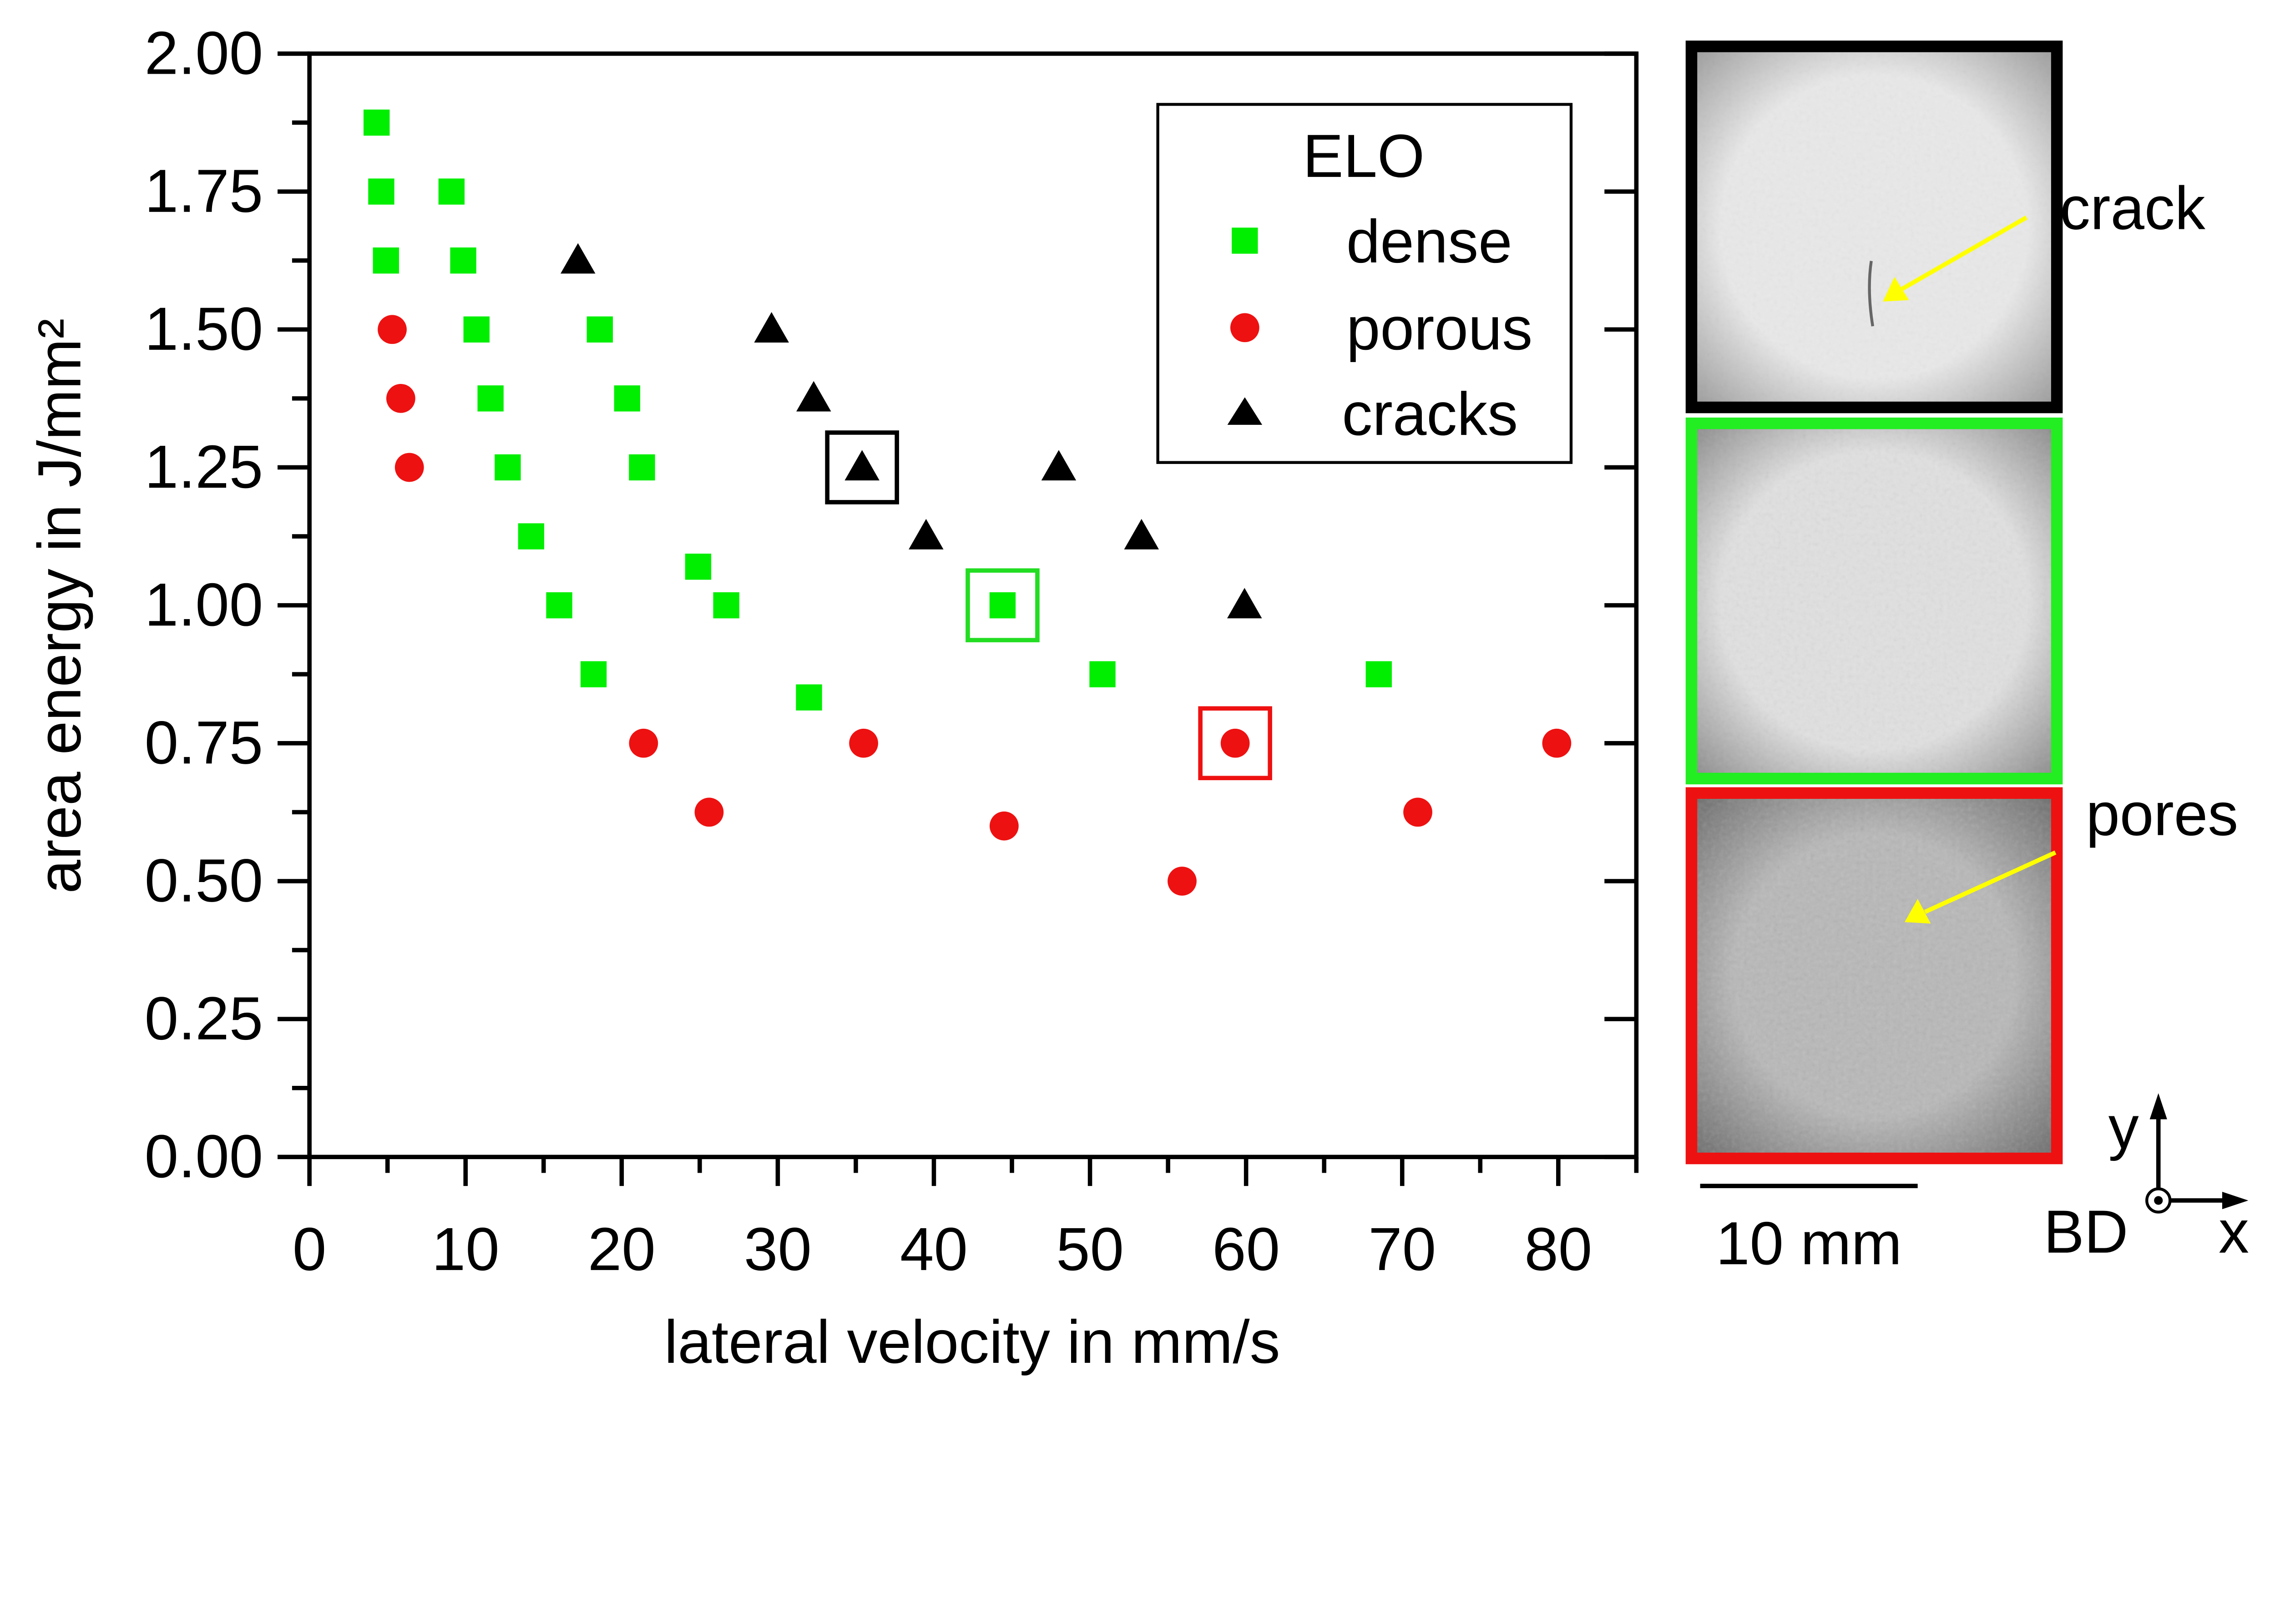 The height and width of the screenshot is (1624, 2275). I want to click on y-tick-label: 1.50, so click(204, 329).